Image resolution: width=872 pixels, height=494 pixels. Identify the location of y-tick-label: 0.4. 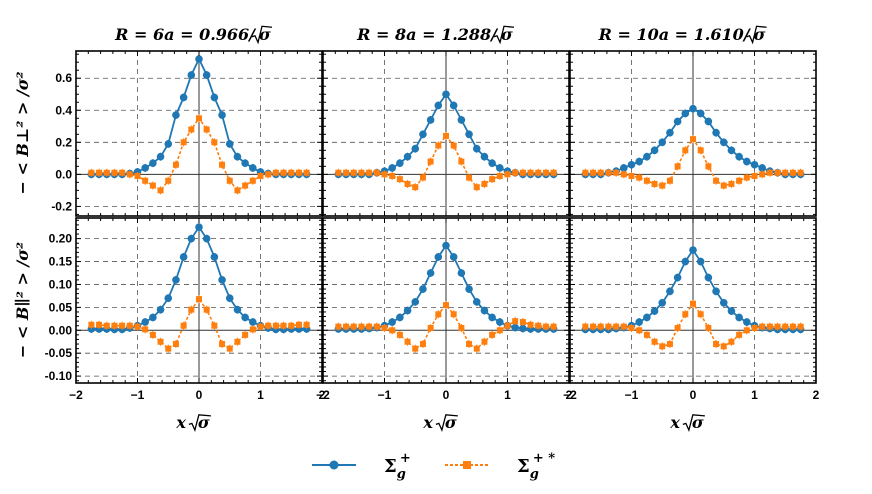
(63, 110).